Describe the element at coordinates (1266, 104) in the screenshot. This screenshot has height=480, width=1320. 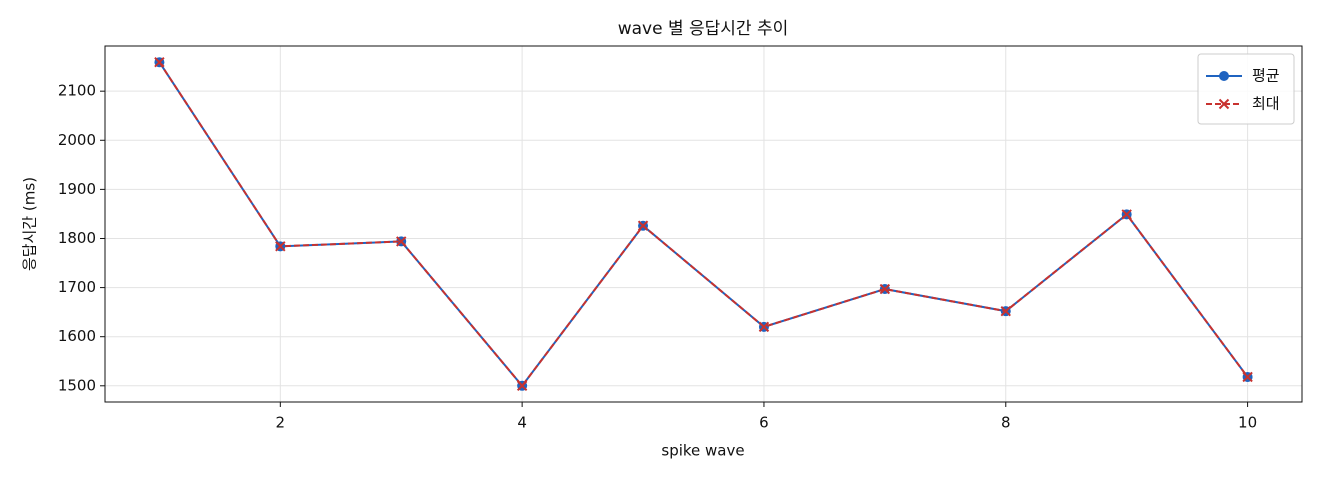
I see `legend-label: 최대` at that location.